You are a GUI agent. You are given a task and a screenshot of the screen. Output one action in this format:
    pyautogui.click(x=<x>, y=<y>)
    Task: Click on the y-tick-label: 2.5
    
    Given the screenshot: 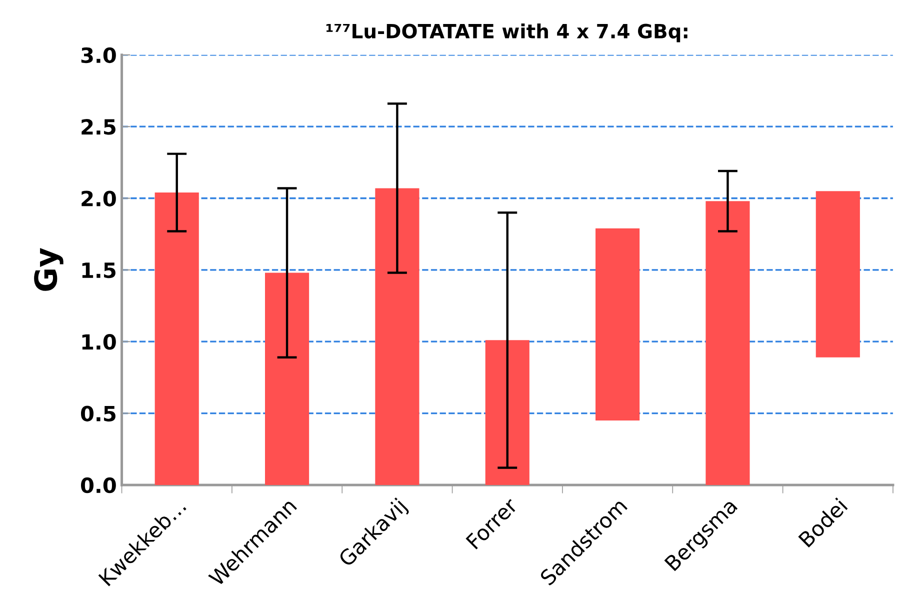 What is the action you would take?
    pyautogui.click(x=99, y=127)
    